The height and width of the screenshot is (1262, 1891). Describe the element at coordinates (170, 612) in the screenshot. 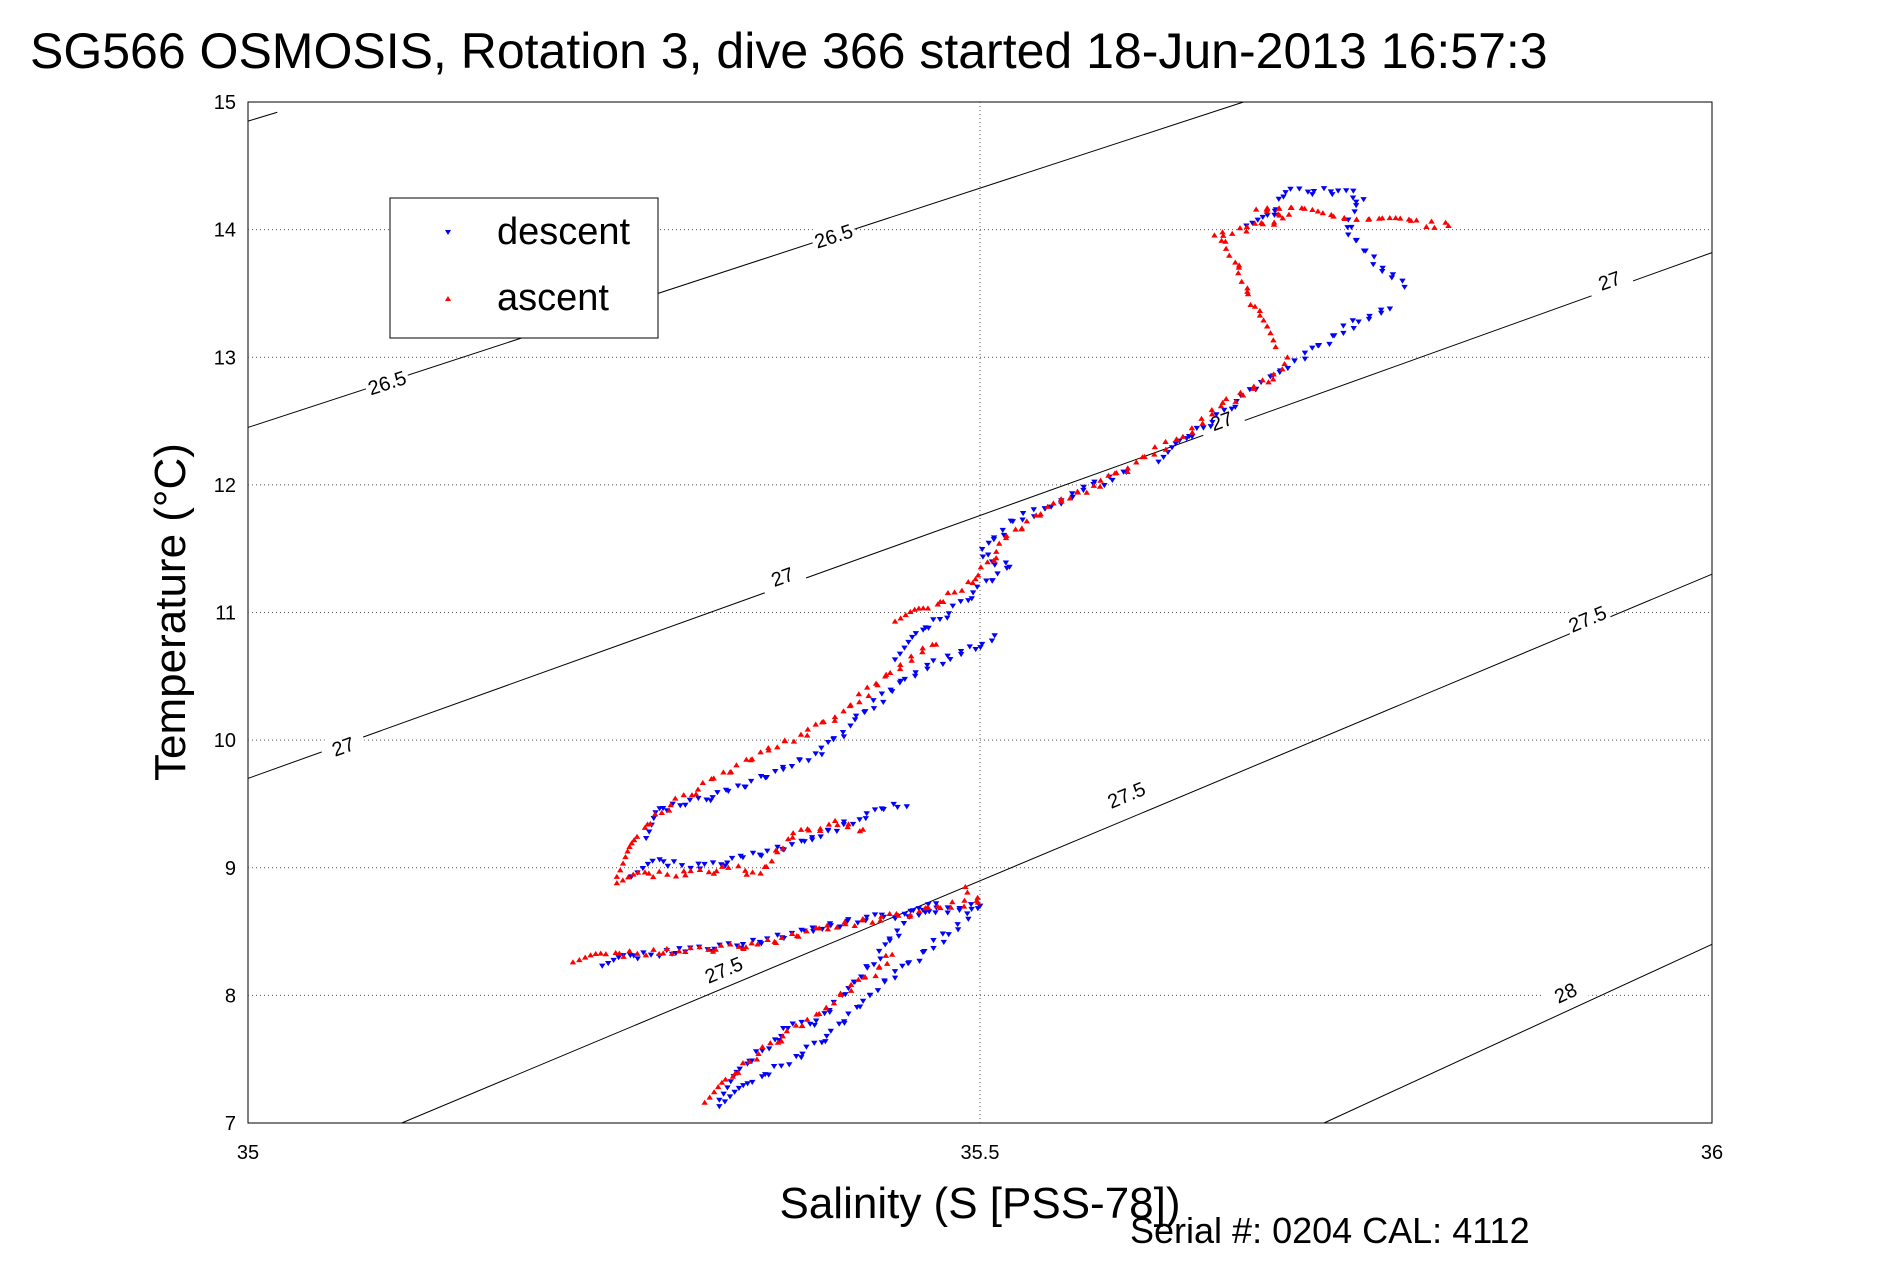

I see `y-axis-label: Temperature (°C)` at that location.